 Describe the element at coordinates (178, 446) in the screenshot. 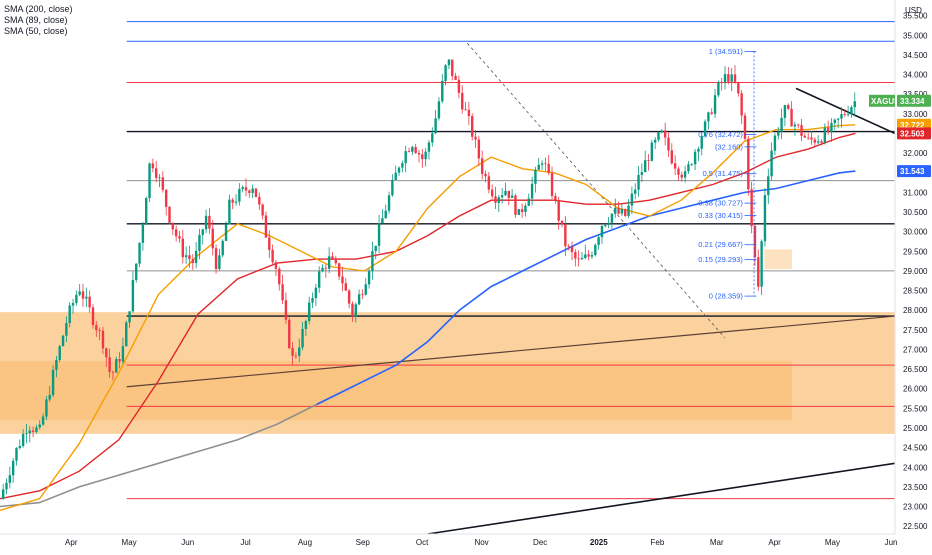

I see `sma200-line-early` at that location.